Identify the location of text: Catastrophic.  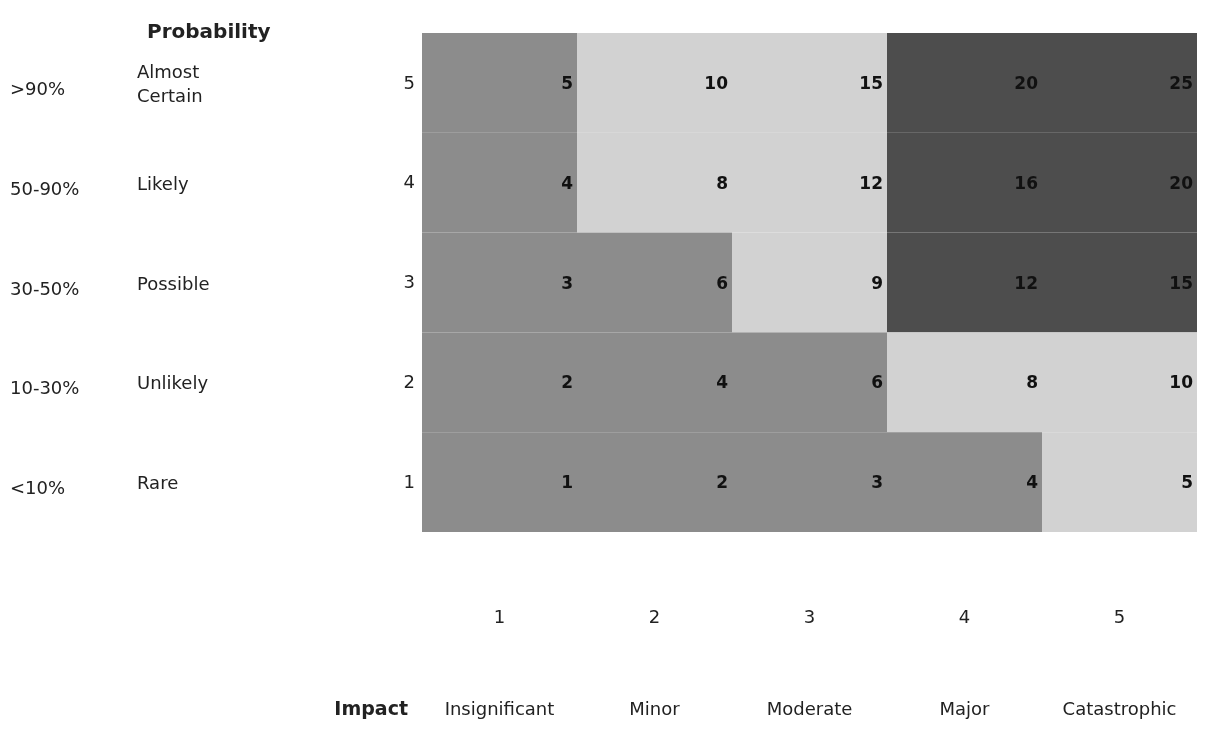
(1119, 708).